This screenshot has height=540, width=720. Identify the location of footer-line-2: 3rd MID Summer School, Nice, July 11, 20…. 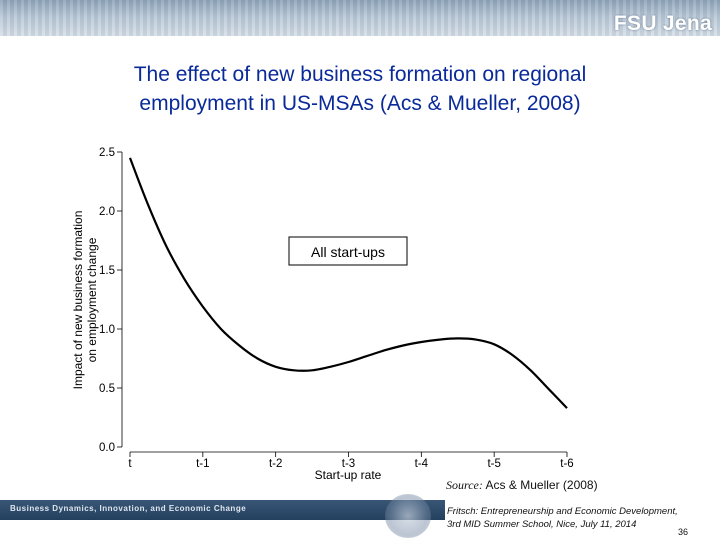
(542, 524).